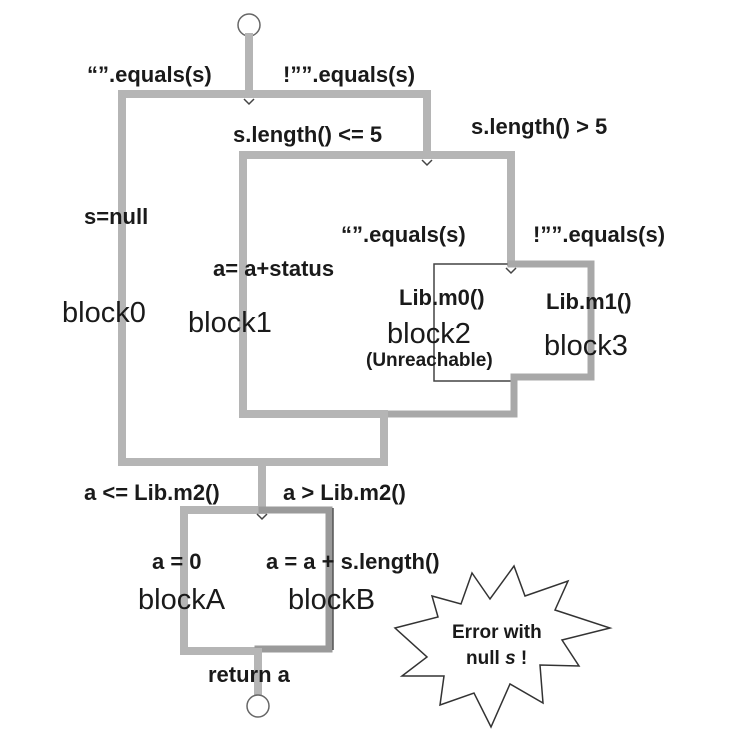 The image size is (745, 741). What do you see at coordinates (497, 632) in the screenshot?
I see `error-line1: Error with` at bounding box center [497, 632].